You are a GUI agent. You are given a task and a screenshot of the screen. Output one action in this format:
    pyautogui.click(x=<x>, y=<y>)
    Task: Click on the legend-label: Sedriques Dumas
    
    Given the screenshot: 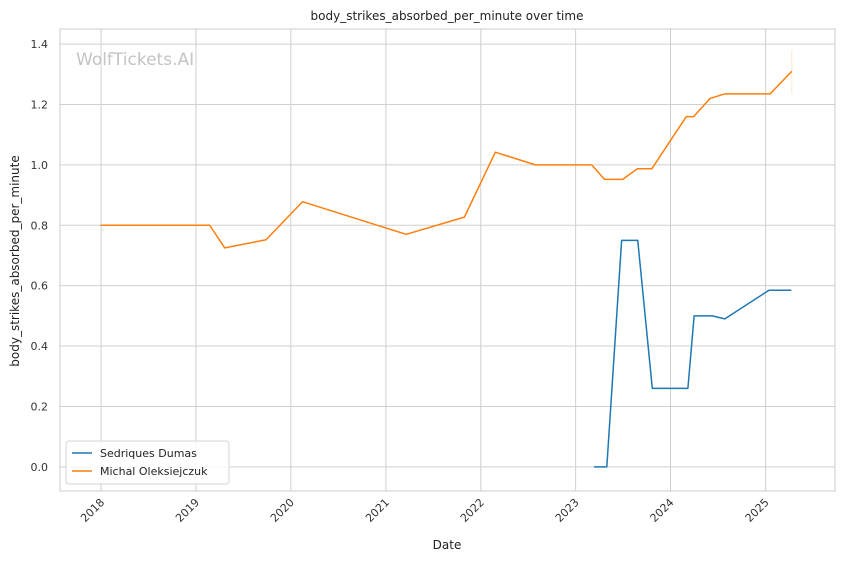 What is the action you would take?
    pyautogui.click(x=148, y=453)
    